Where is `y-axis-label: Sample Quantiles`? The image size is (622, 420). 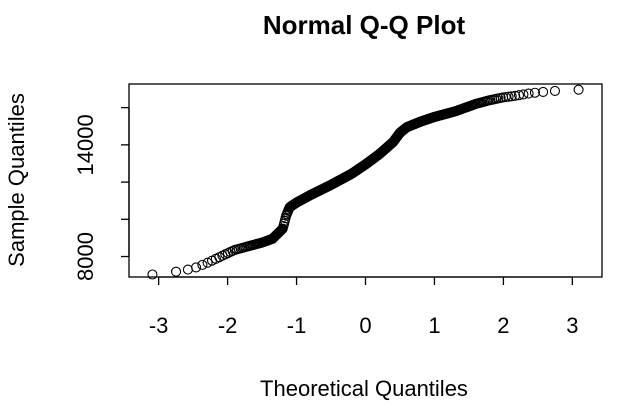 y-axis-label: Sample Quantiles is located at coordinates (16, 180).